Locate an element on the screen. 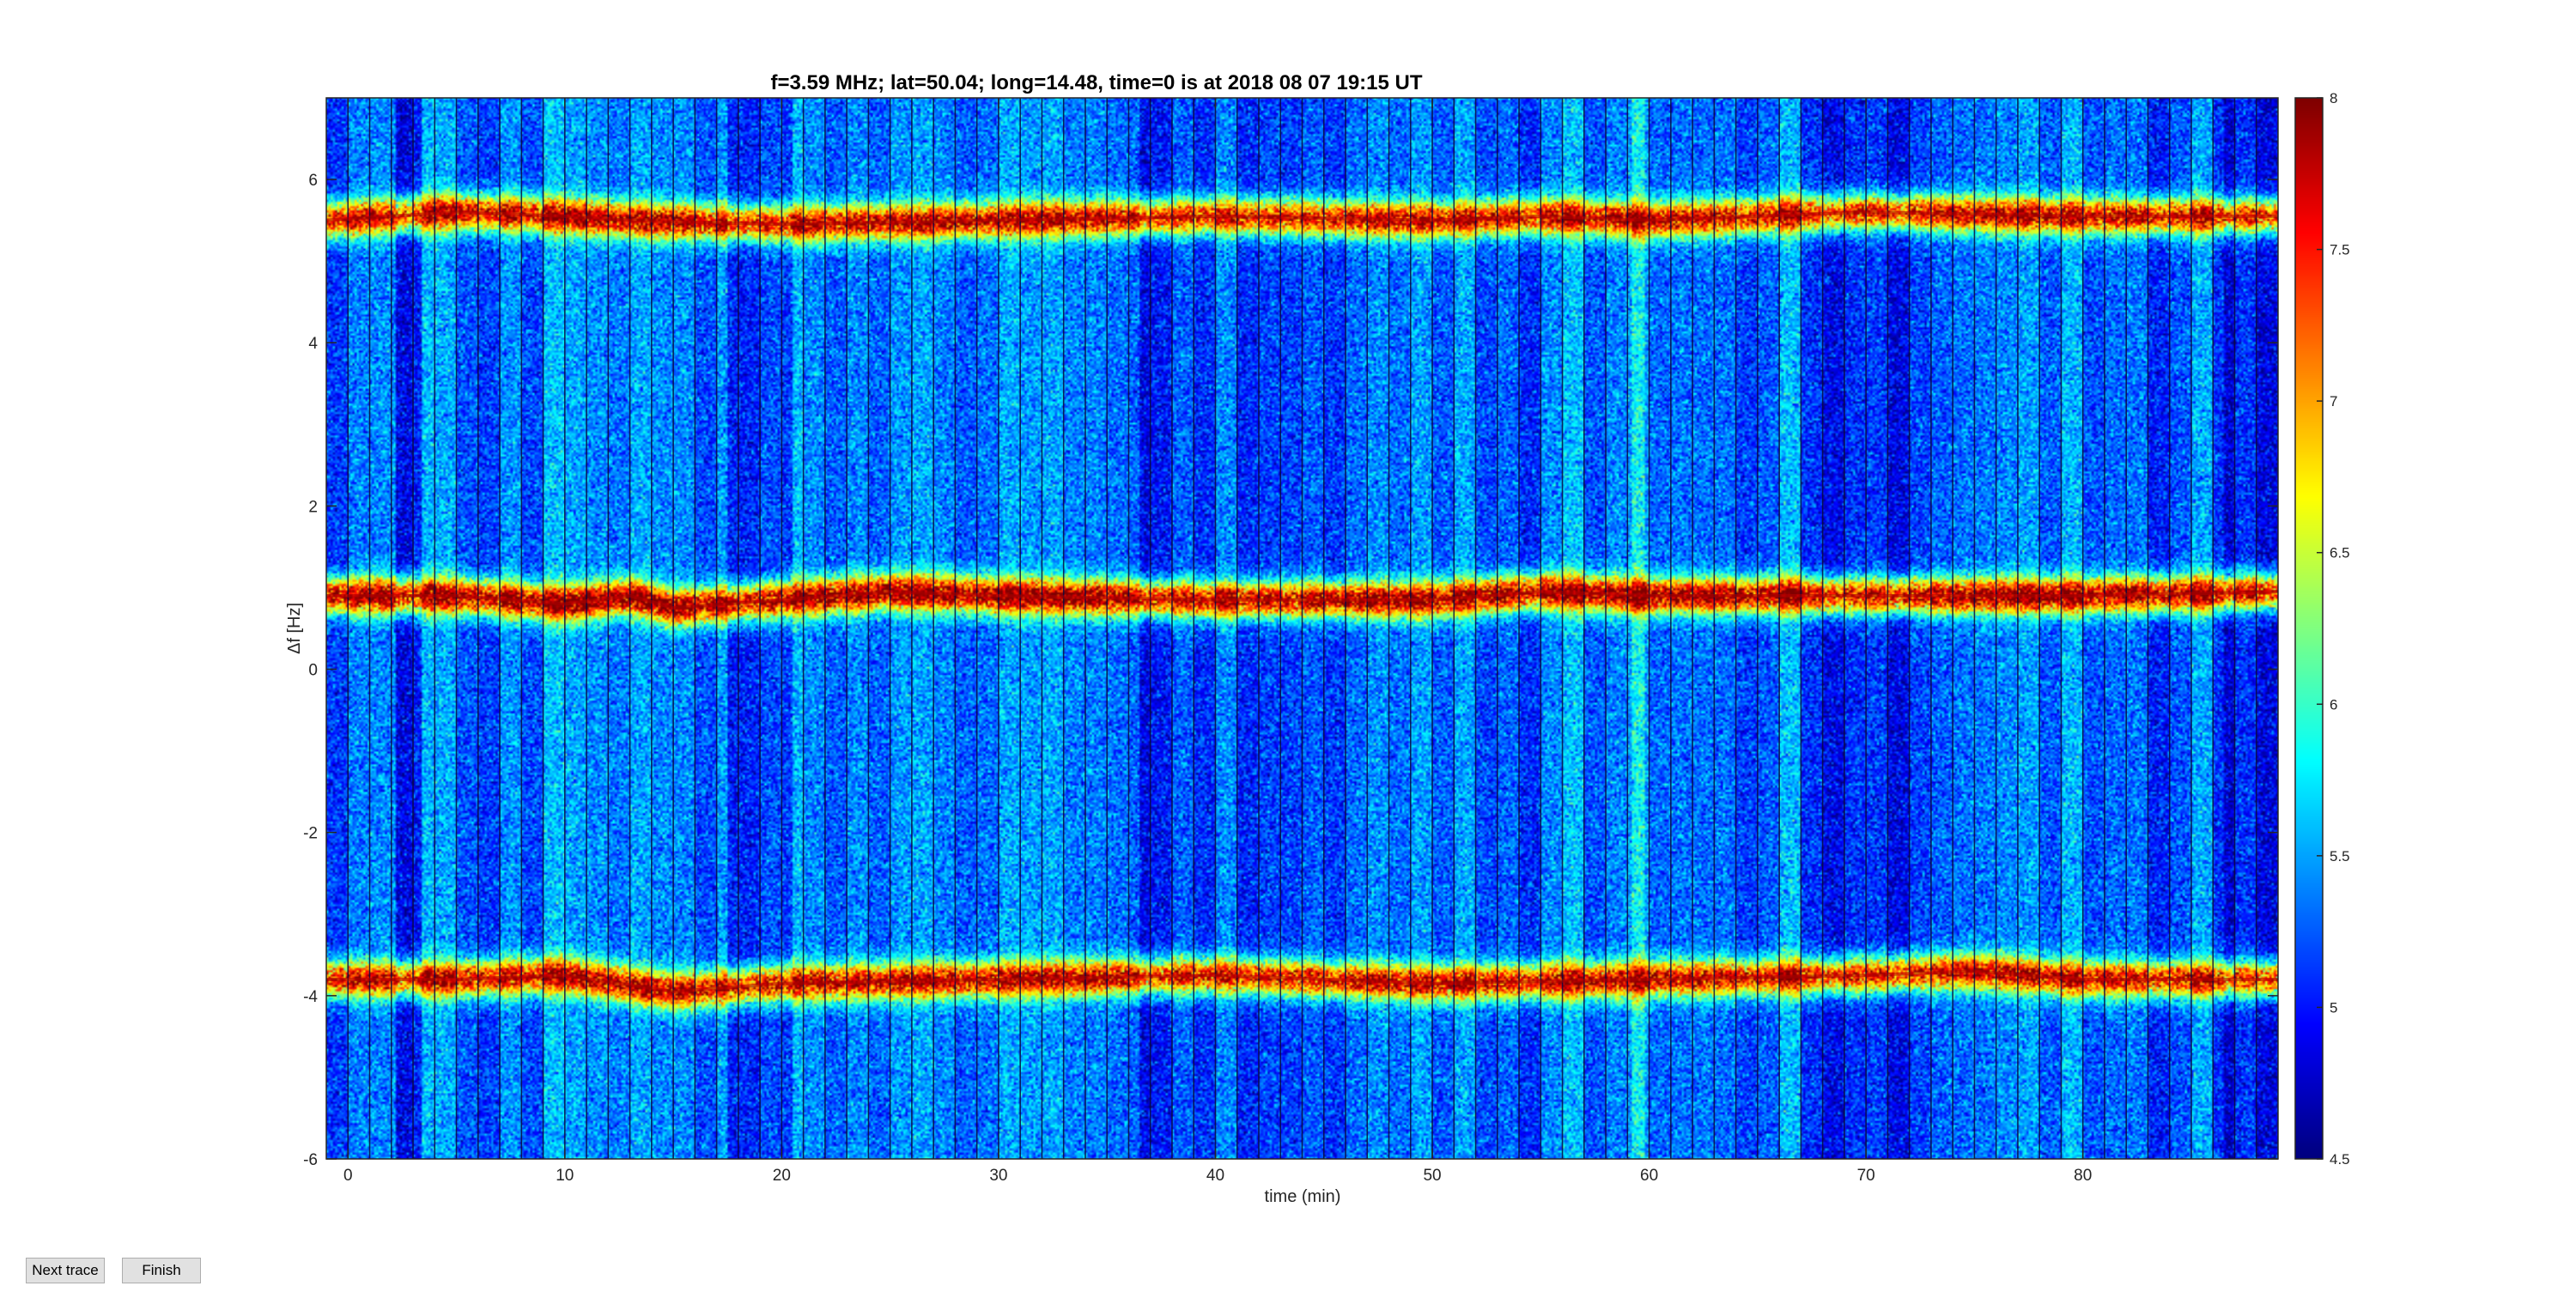 The image size is (2576, 1292). x-tick-label: 40 is located at coordinates (1215, 1176).